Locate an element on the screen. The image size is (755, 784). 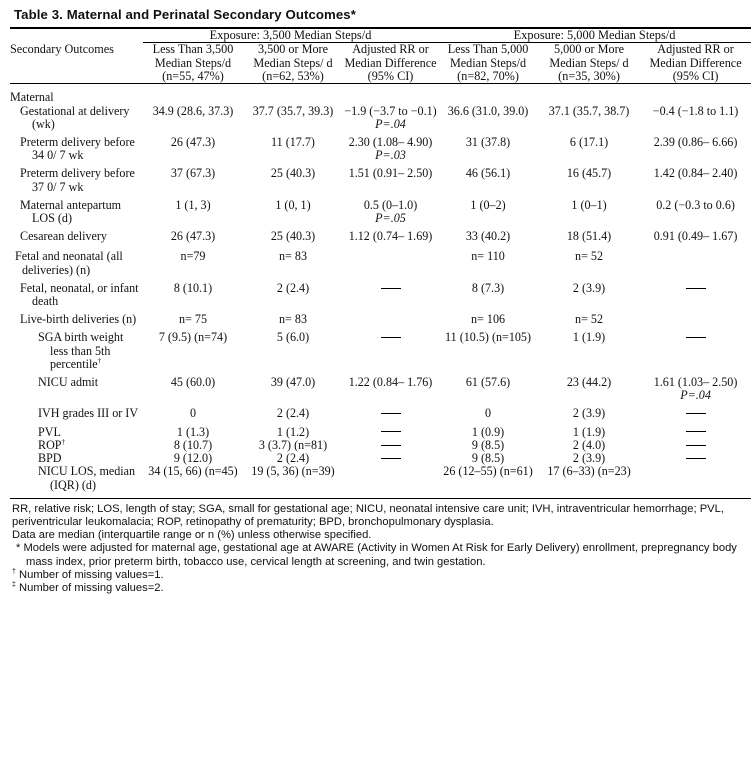
cell: 5 (6.0) is located at coordinates (293, 337).